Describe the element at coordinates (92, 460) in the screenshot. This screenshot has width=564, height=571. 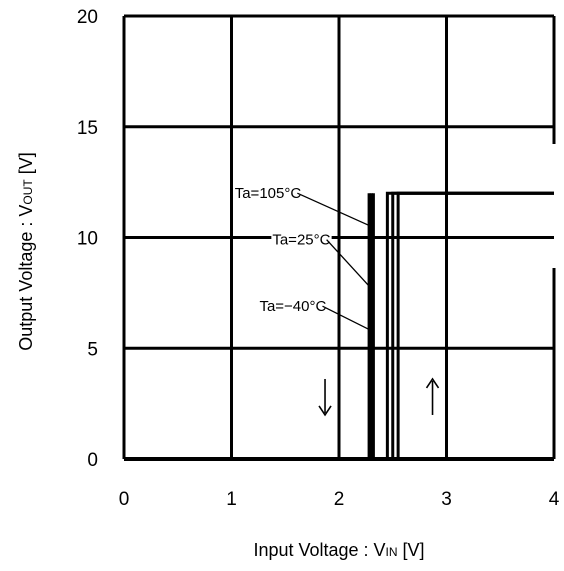
I see `y-tick-label-0: 0` at that location.